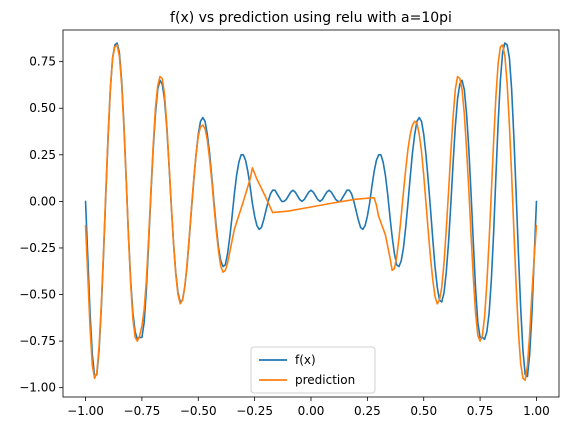  Describe the element at coordinates (480, 411) in the screenshot. I see `x-tick-label: 0.75` at that location.